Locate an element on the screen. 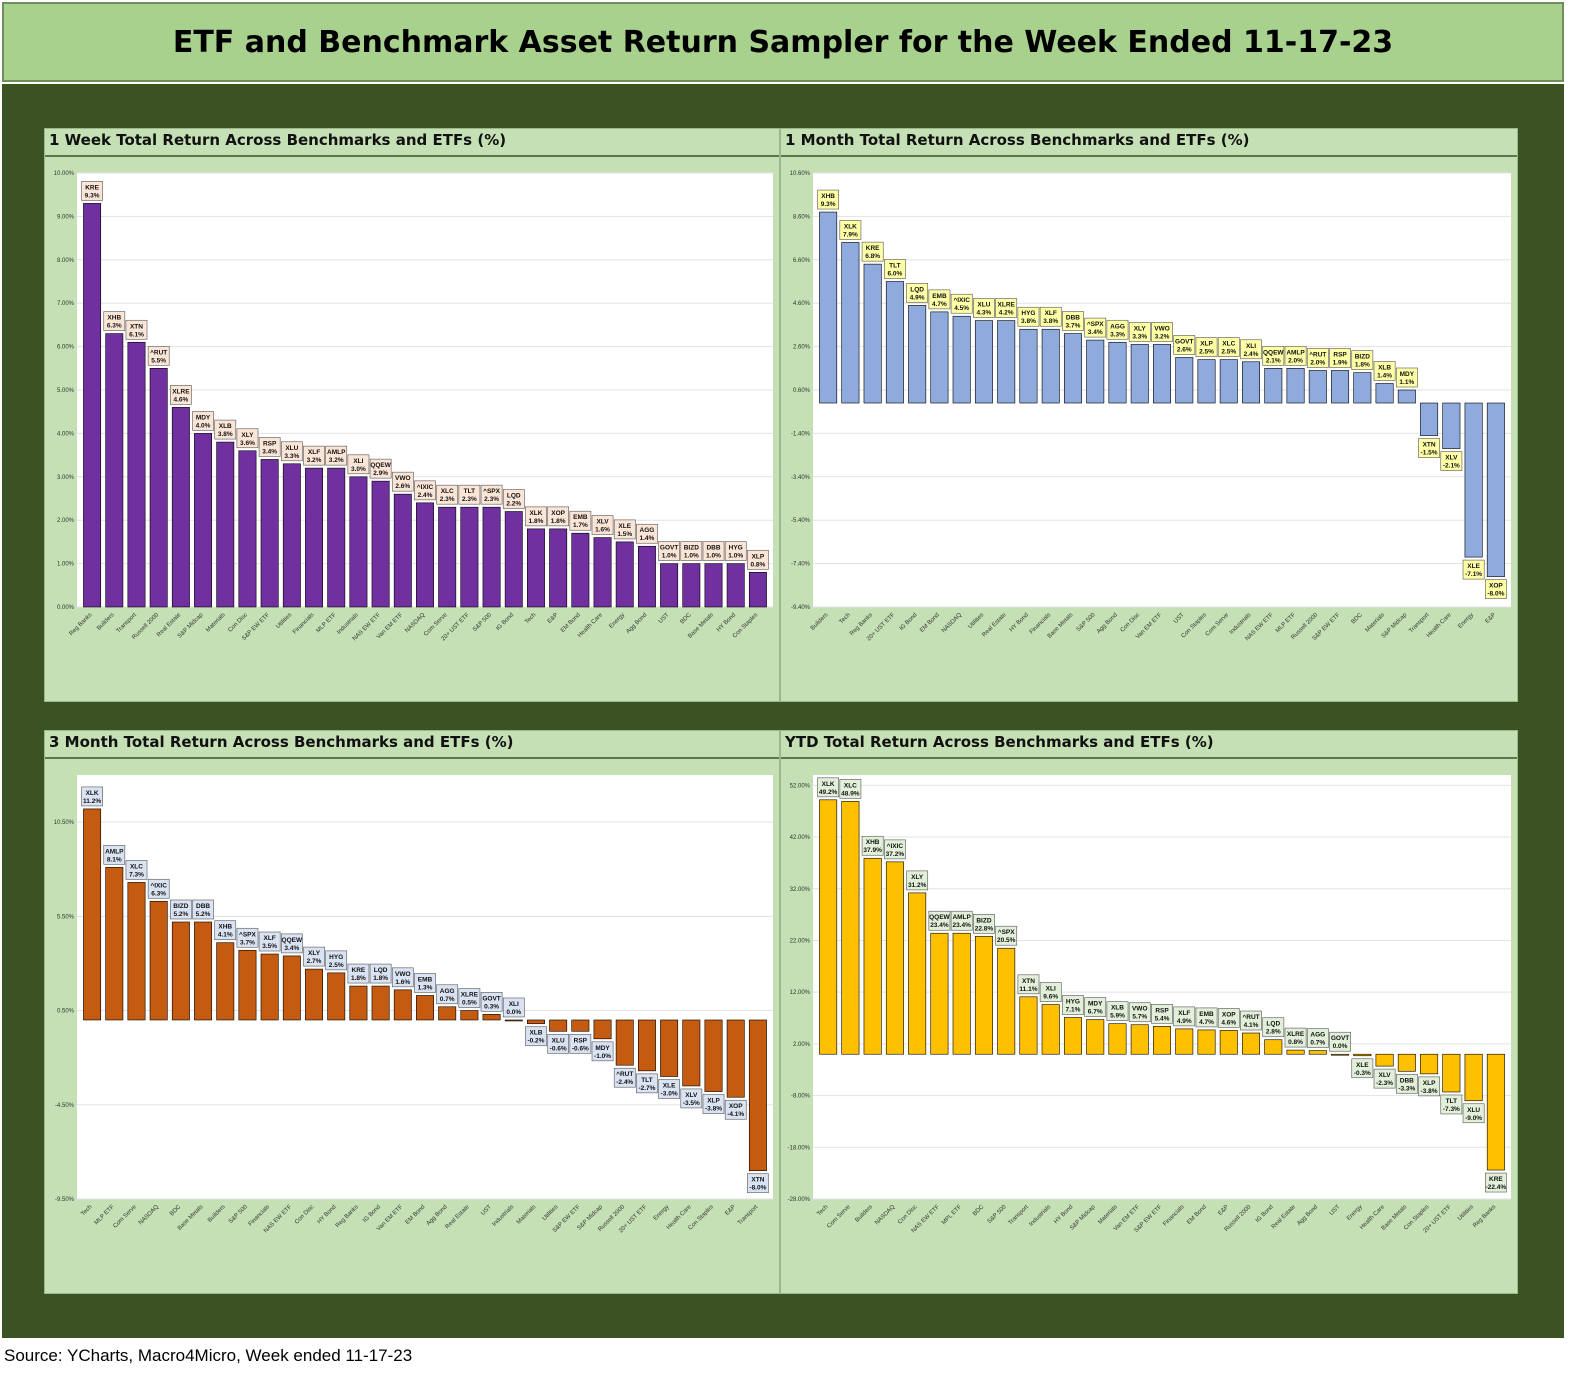 The width and height of the screenshot is (1572, 1380). value-label: 4.2% is located at coordinates (1006, 313).